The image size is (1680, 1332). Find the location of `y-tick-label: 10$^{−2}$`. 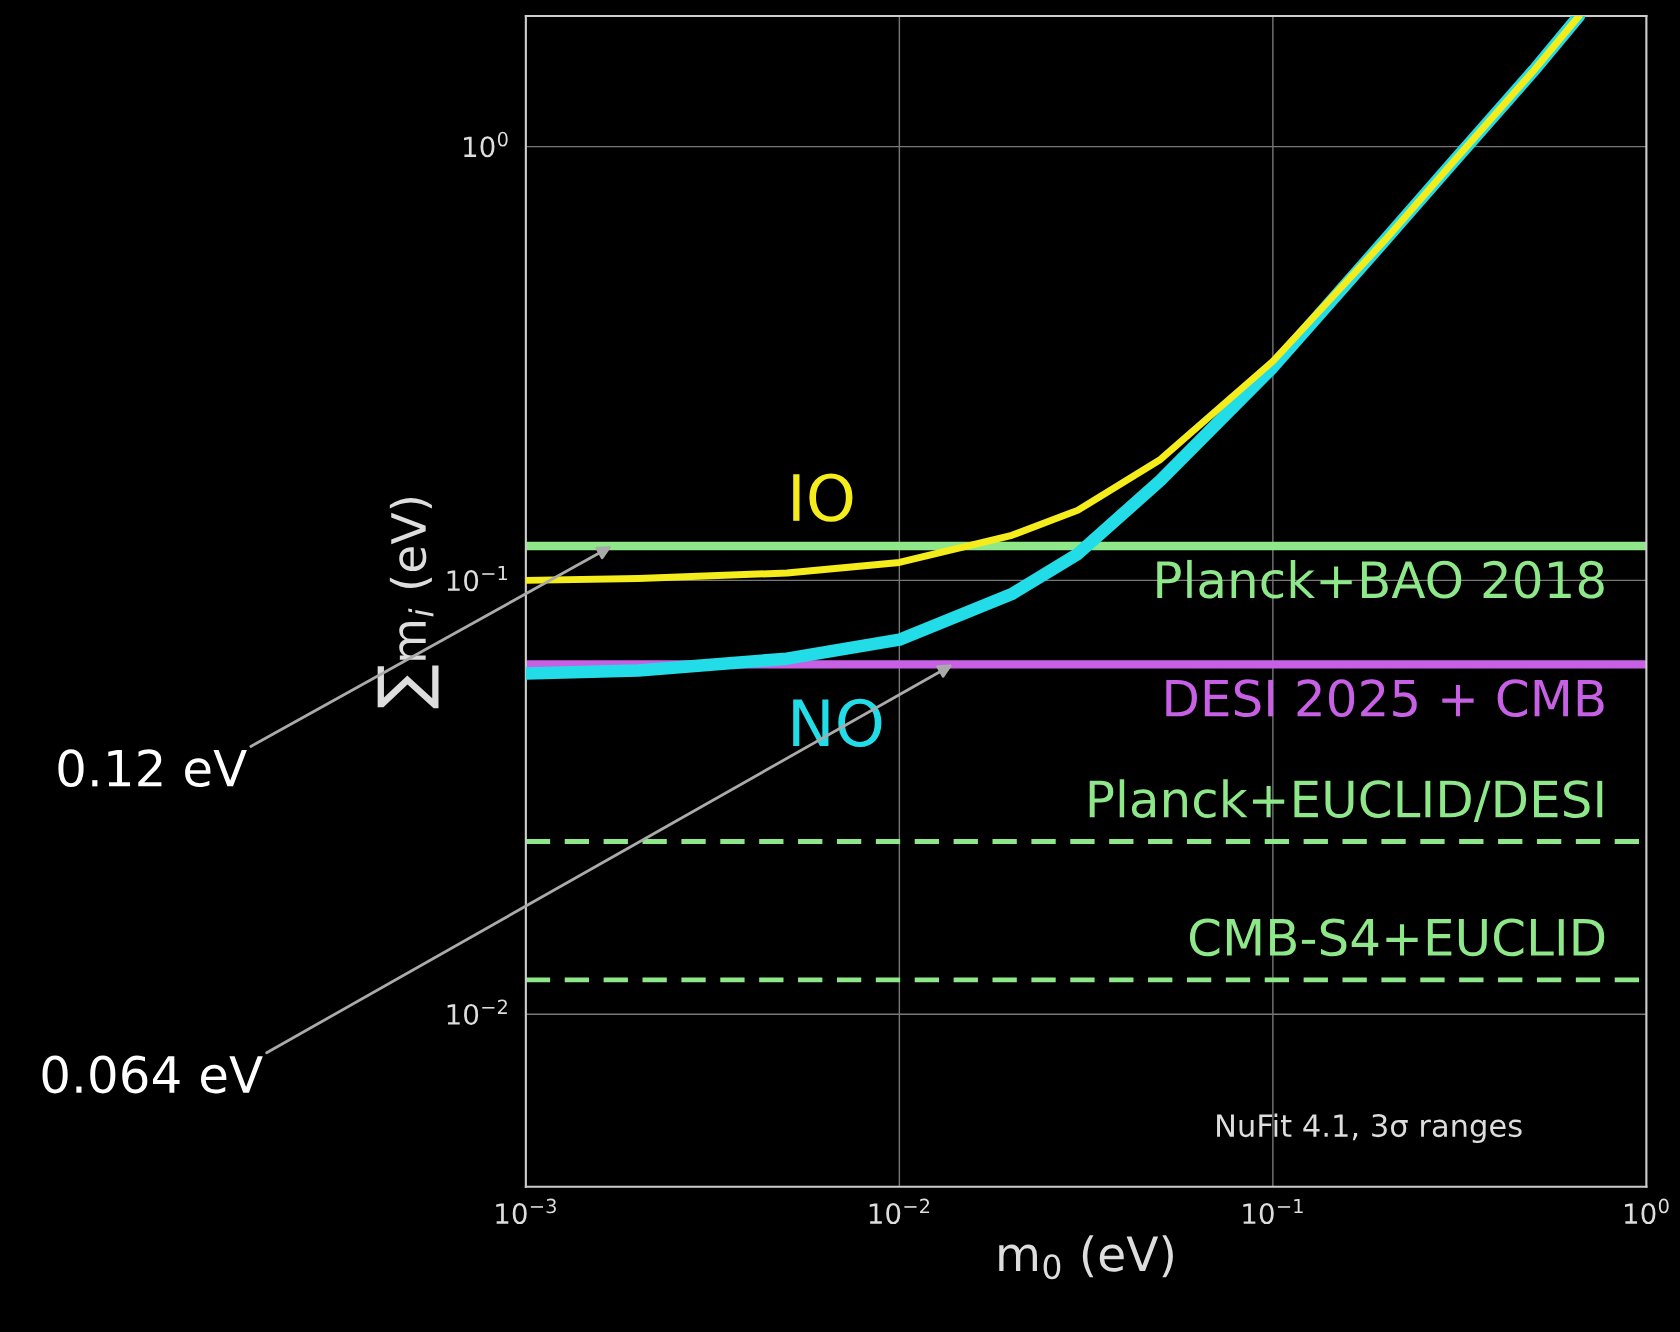

y-tick-label: 10$^{−2}$ is located at coordinates (477, 1012).